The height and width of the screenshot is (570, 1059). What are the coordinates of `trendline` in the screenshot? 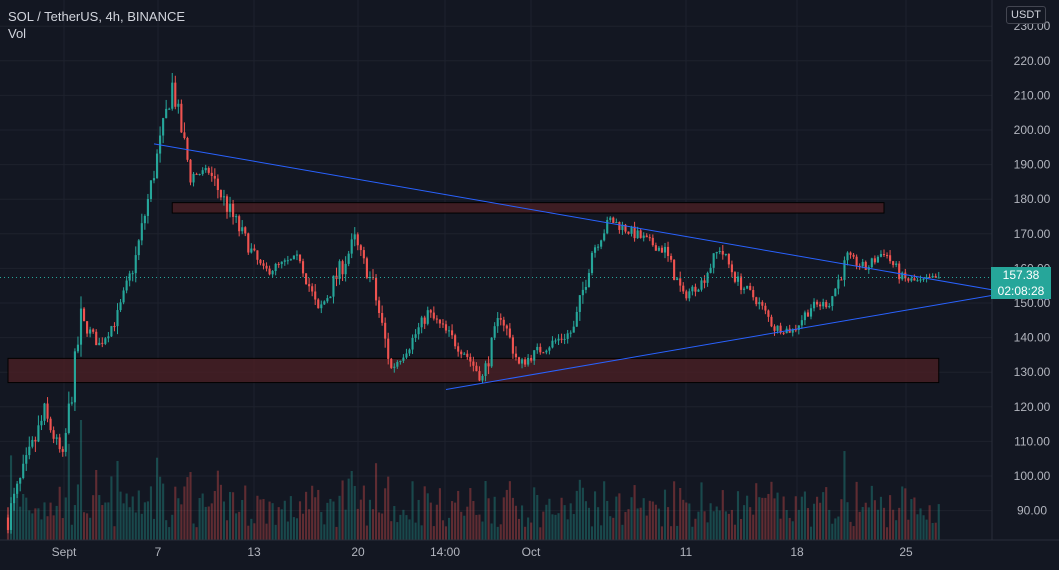 It's located at (747, 337).